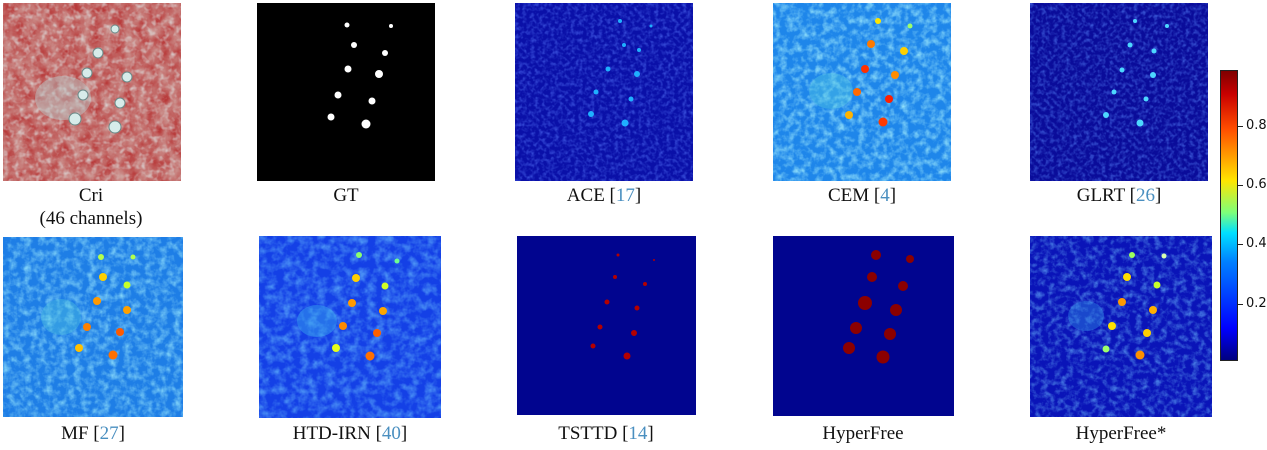 This screenshot has height=450, width=1267. Describe the element at coordinates (638, 433) in the screenshot. I see `citation-ref: 14` at that location.